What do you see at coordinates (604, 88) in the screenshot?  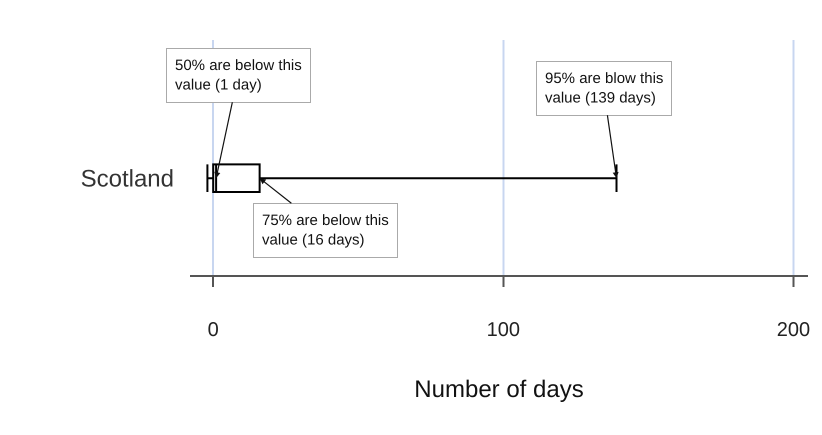 I see `annotation: 95% are blow this value (139 days)` at bounding box center [604, 88].